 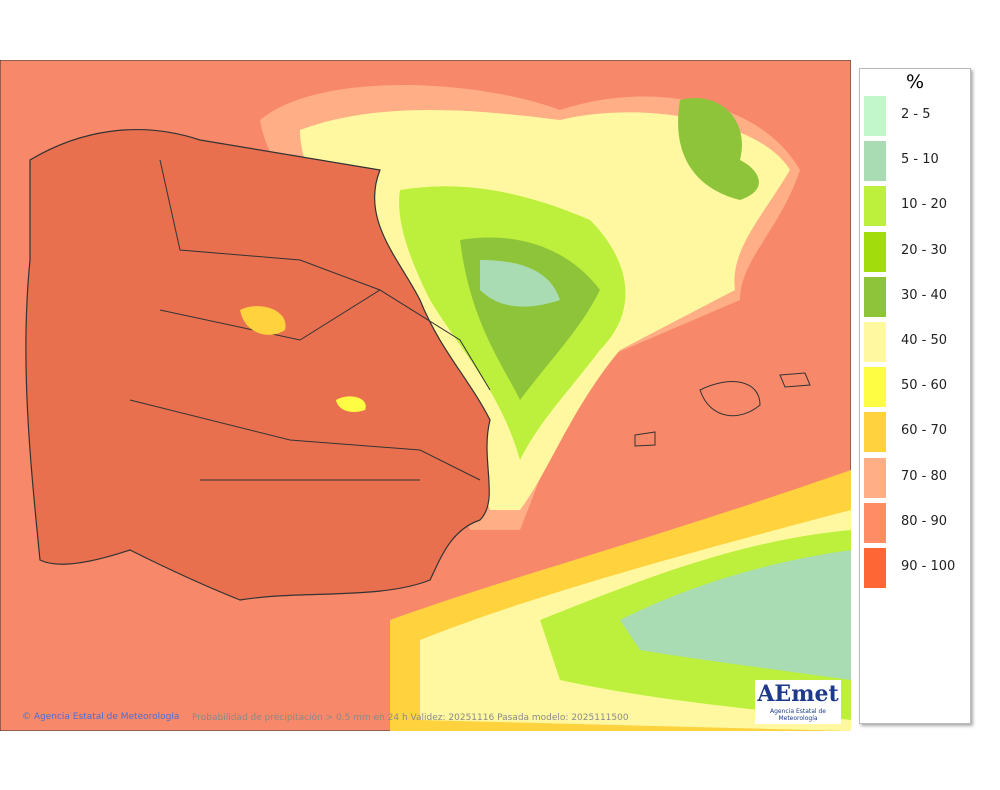 I want to click on legend-item: 60 - 70, so click(x=916, y=432).